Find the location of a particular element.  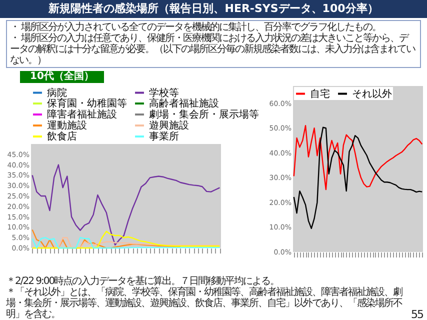

legend-label: 飲食店 is located at coordinates (62, 136).